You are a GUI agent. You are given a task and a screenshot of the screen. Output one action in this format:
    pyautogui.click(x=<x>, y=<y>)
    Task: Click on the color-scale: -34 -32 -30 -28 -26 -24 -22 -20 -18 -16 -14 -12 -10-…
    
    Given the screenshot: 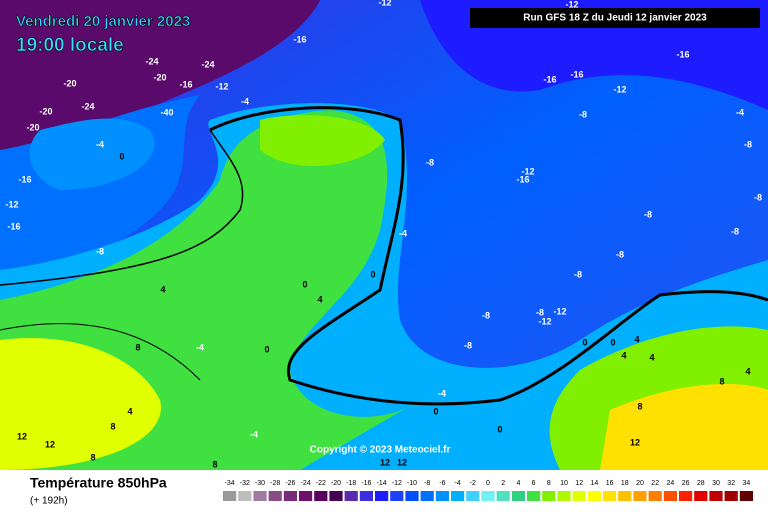 What is the action you would take?
    pyautogui.click(x=488, y=490)
    